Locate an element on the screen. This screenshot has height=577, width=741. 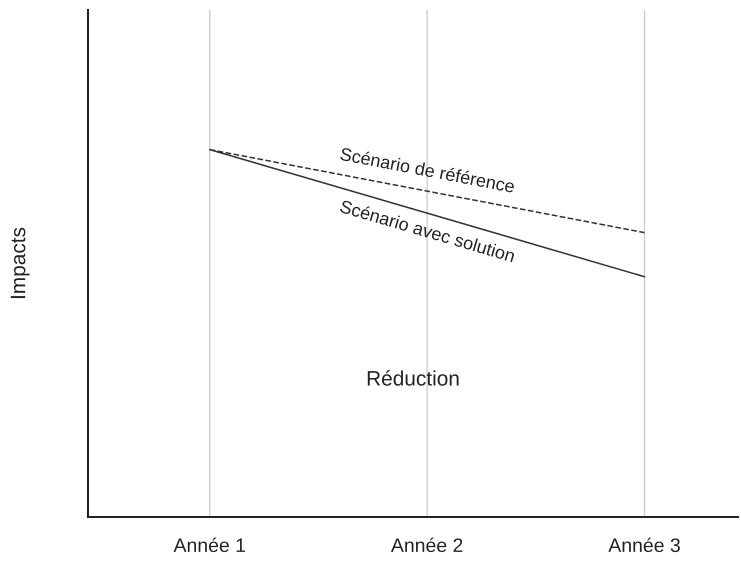
x-tick-label: Année 1 is located at coordinates (210, 545).